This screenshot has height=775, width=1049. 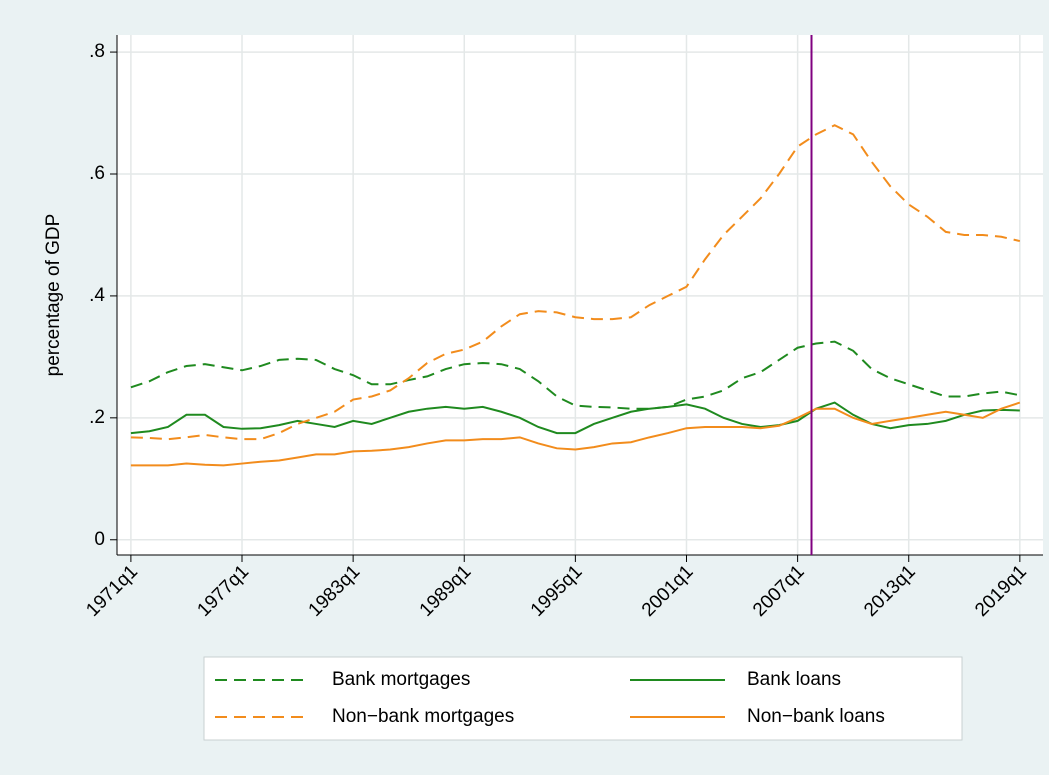 What do you see at coordinates (401, 679) in the screenshot?
I see `legend-label: Bank mortgages` at bounding box center [401, 679].